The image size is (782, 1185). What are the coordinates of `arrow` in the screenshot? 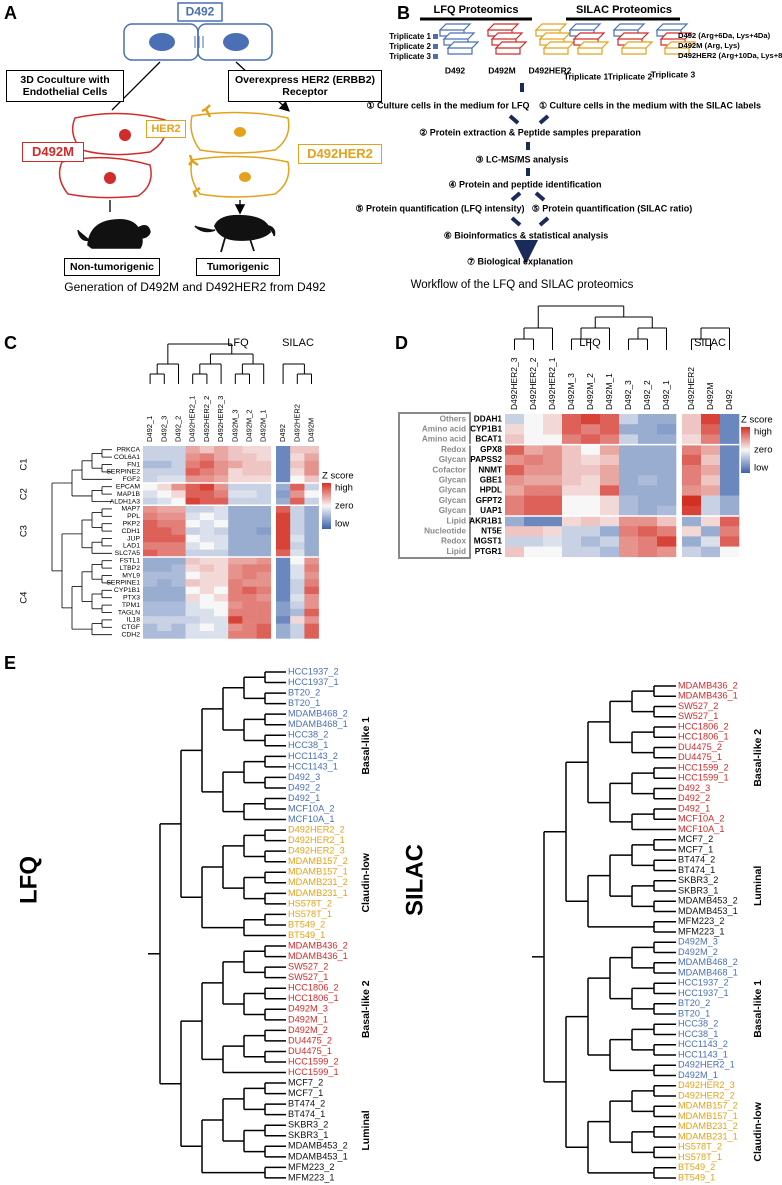 It's located at (174, 206).